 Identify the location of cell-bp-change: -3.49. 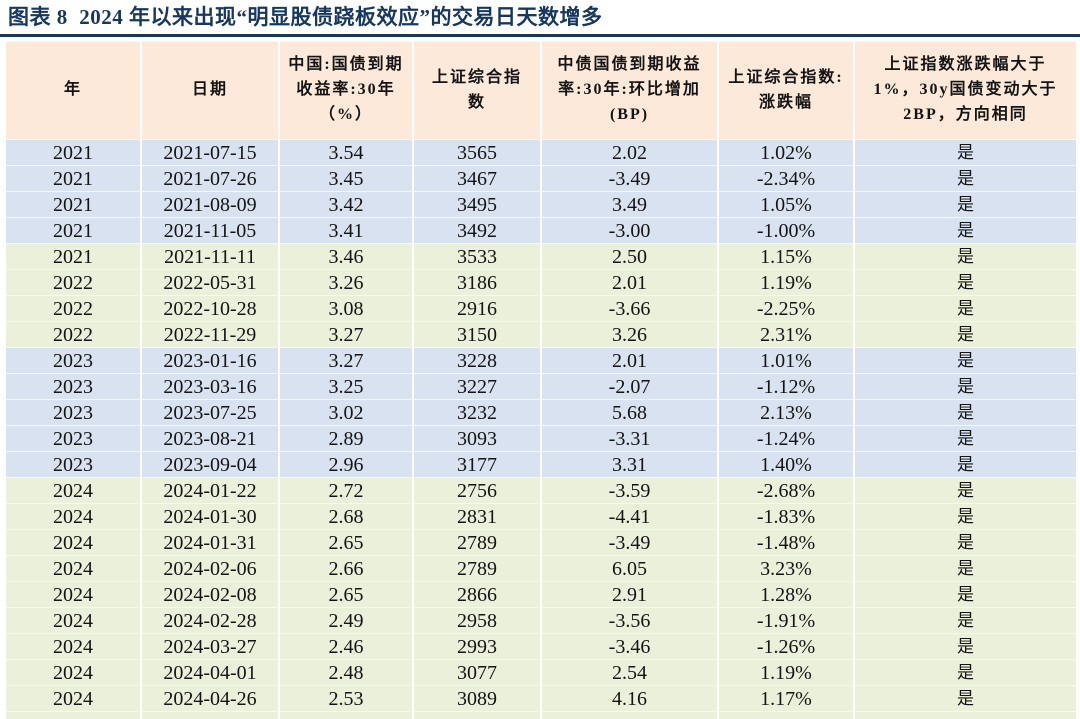
(629, 543).